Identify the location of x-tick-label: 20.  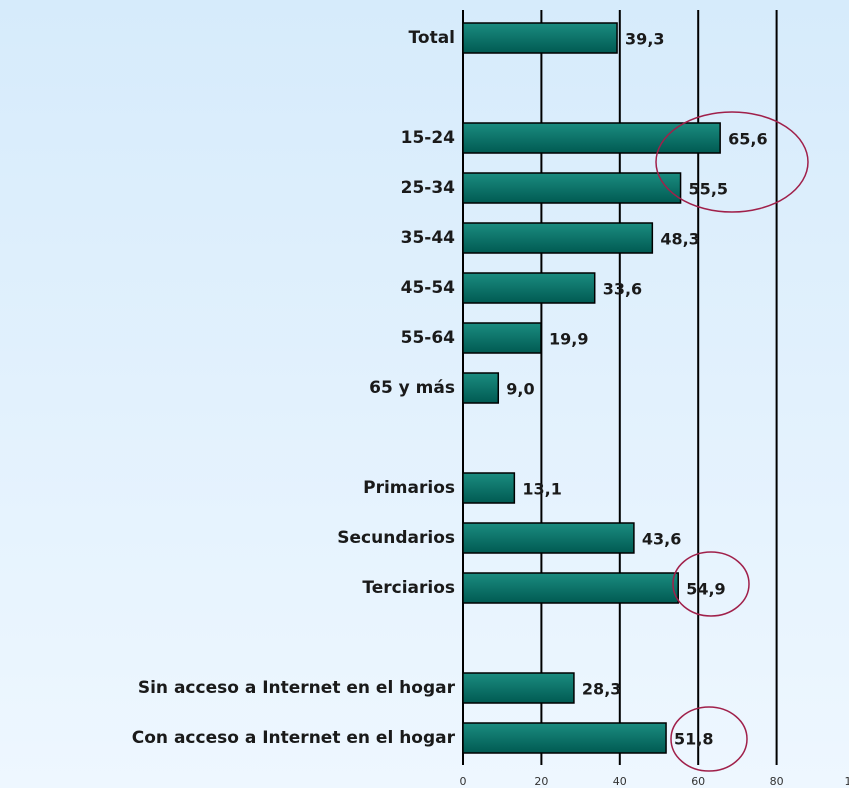
(541, 781).